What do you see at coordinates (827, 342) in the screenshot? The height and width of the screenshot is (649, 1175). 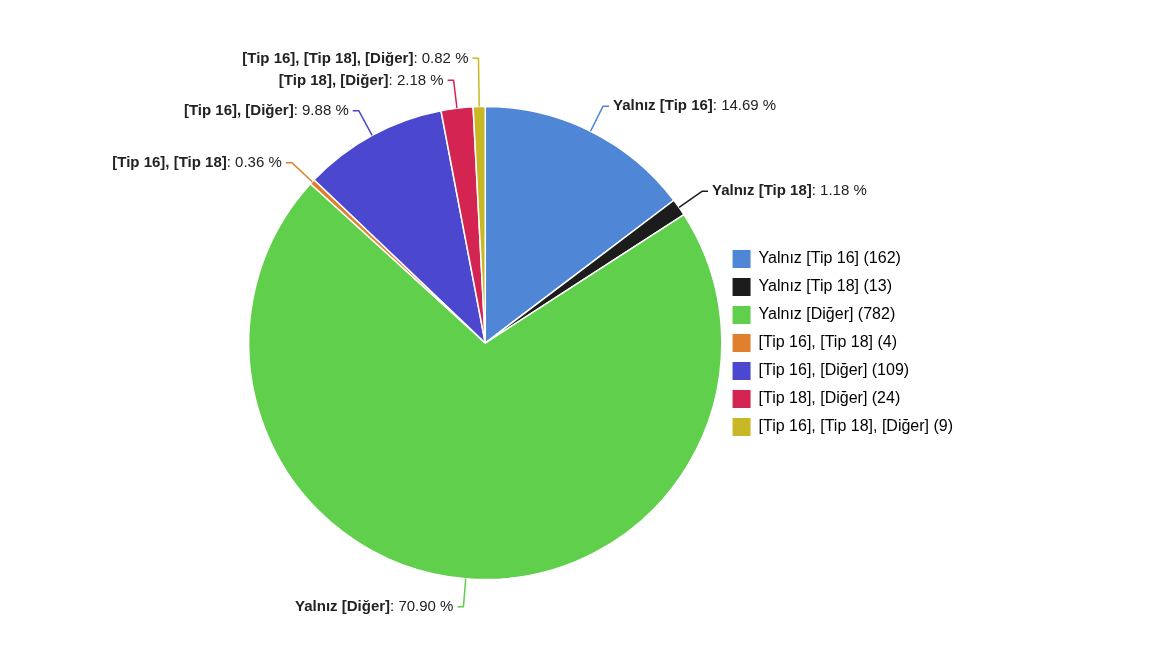 I see `legend-label: [Tip 16], [Tip 18] (4)` at bounding box center [827, 342].